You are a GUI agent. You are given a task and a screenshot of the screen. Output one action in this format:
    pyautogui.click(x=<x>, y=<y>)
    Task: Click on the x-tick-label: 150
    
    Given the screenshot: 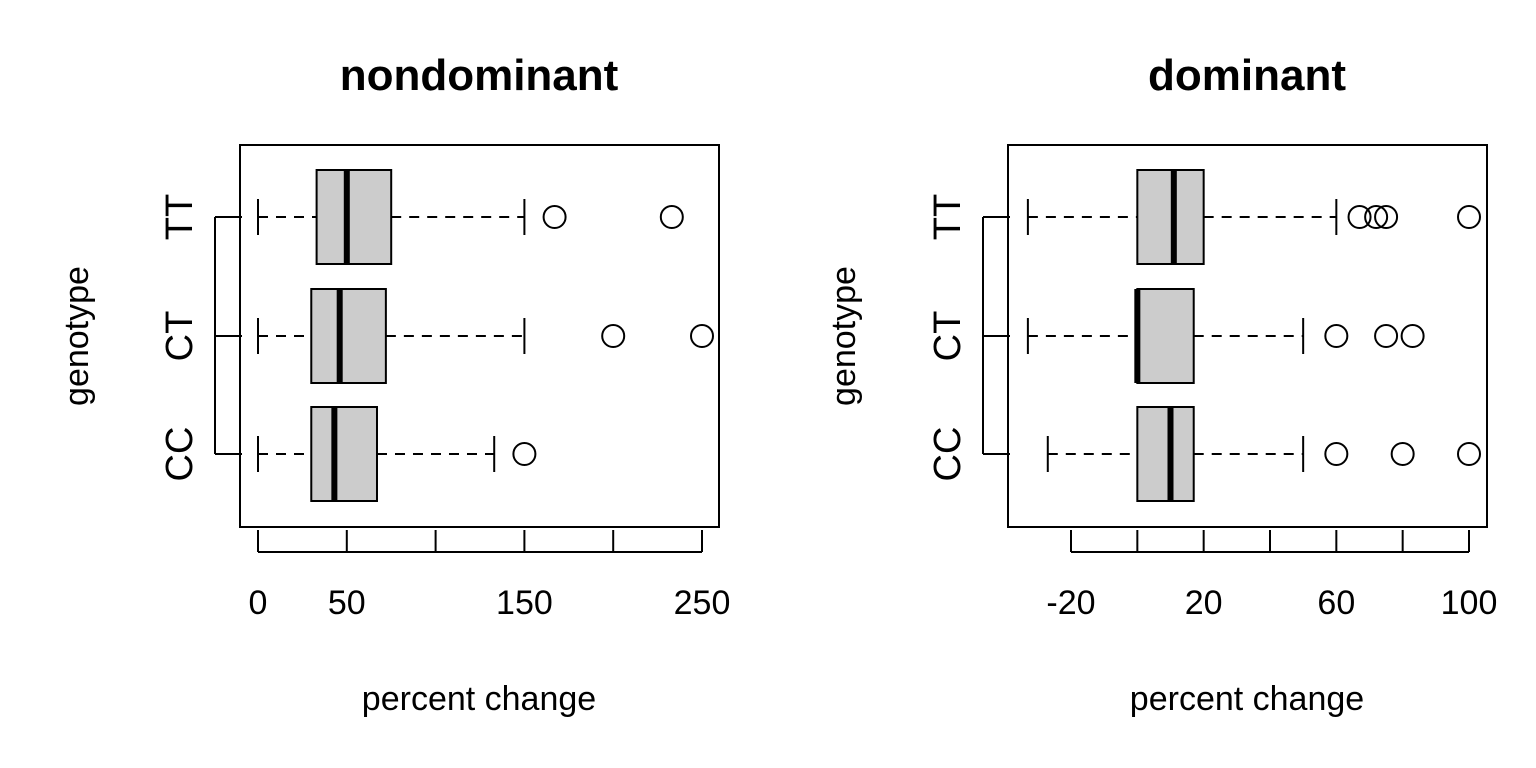 What is the action you would take?
    pyautogui.click(x=524, y=603)
    